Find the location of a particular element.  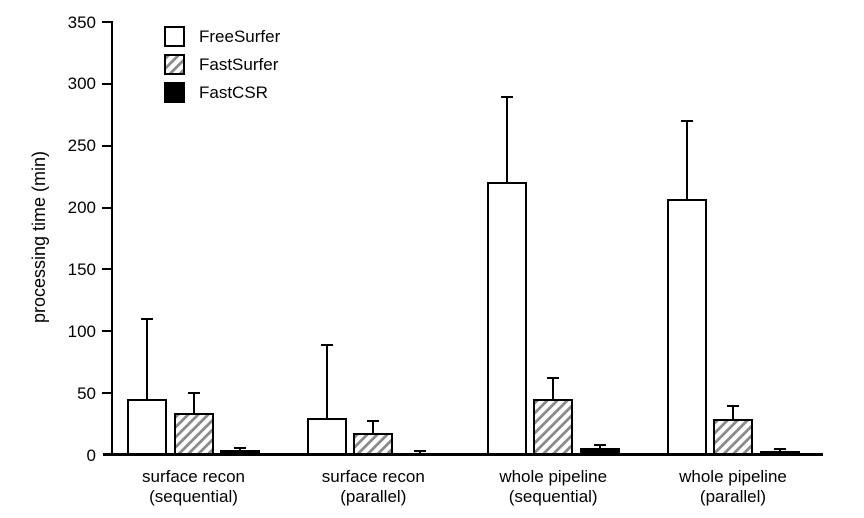

bar-freesurfer-g1 is located at coordinates (147, 427).